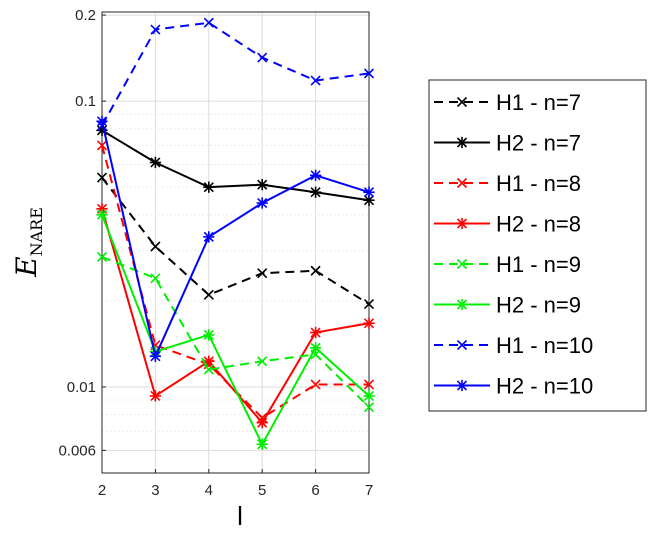 The image size is (652, 537). Describe the element at coordinates (262, 490) in the screenshot. I see `x-tick-label: 5` at that location.